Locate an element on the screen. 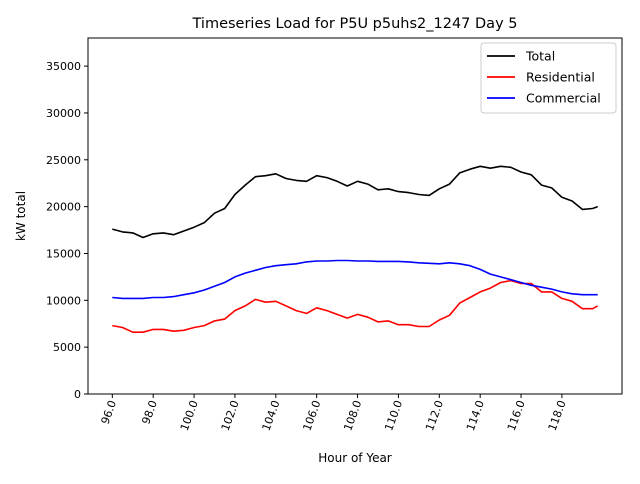 This screenshot has height=484, width=640. y-tick-label: 5000 is located at coordinates (67, 347).